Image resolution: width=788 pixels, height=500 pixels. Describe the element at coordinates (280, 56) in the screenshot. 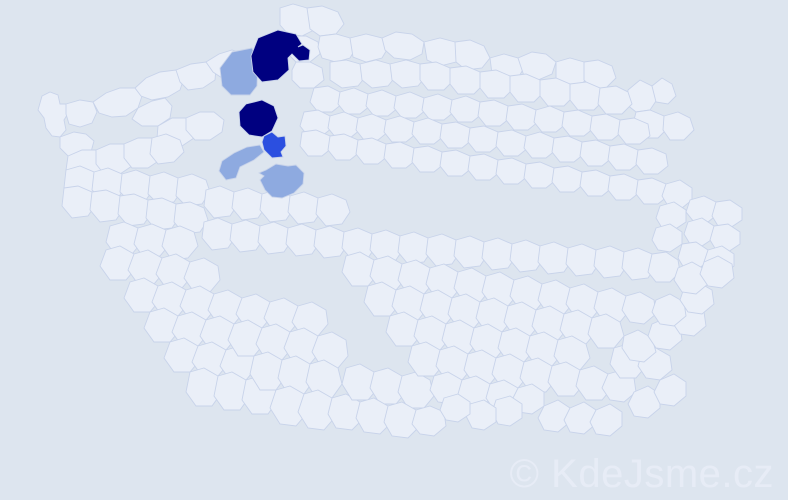

I see `highlighted-district-level3-north` at that location.